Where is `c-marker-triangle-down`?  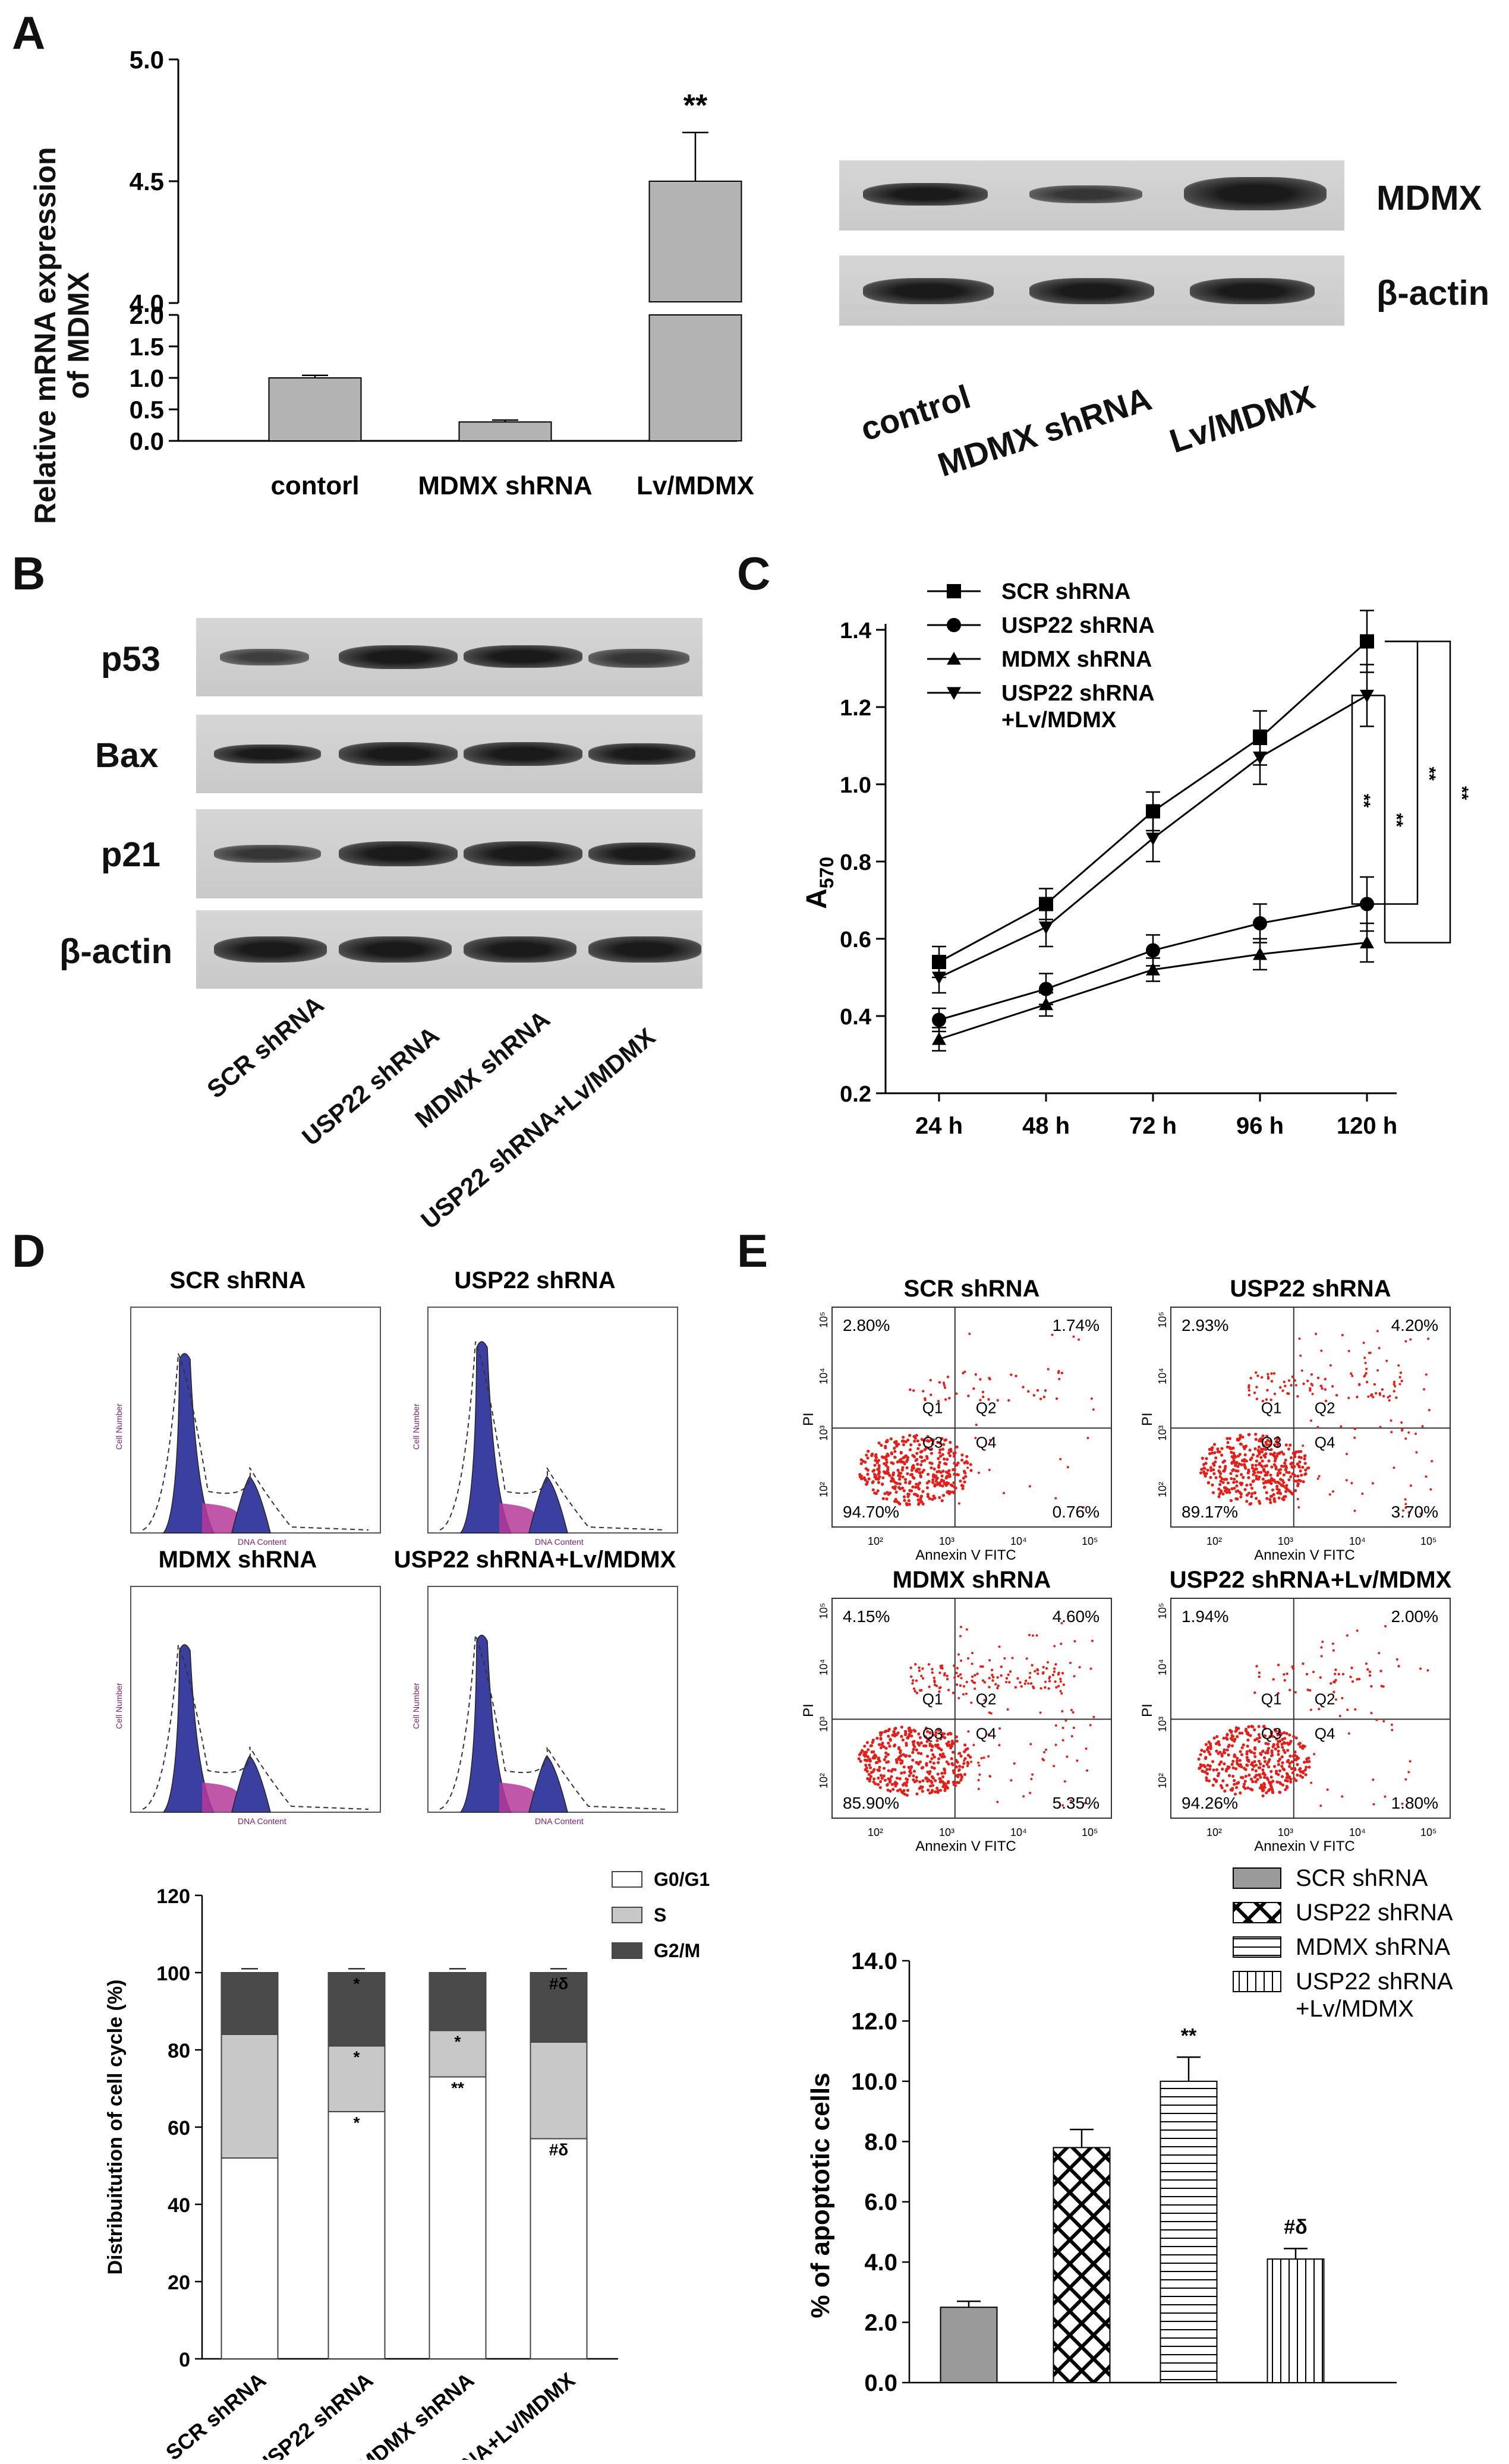 c-marker-triangle-down is located at coordinates (1153, 838).